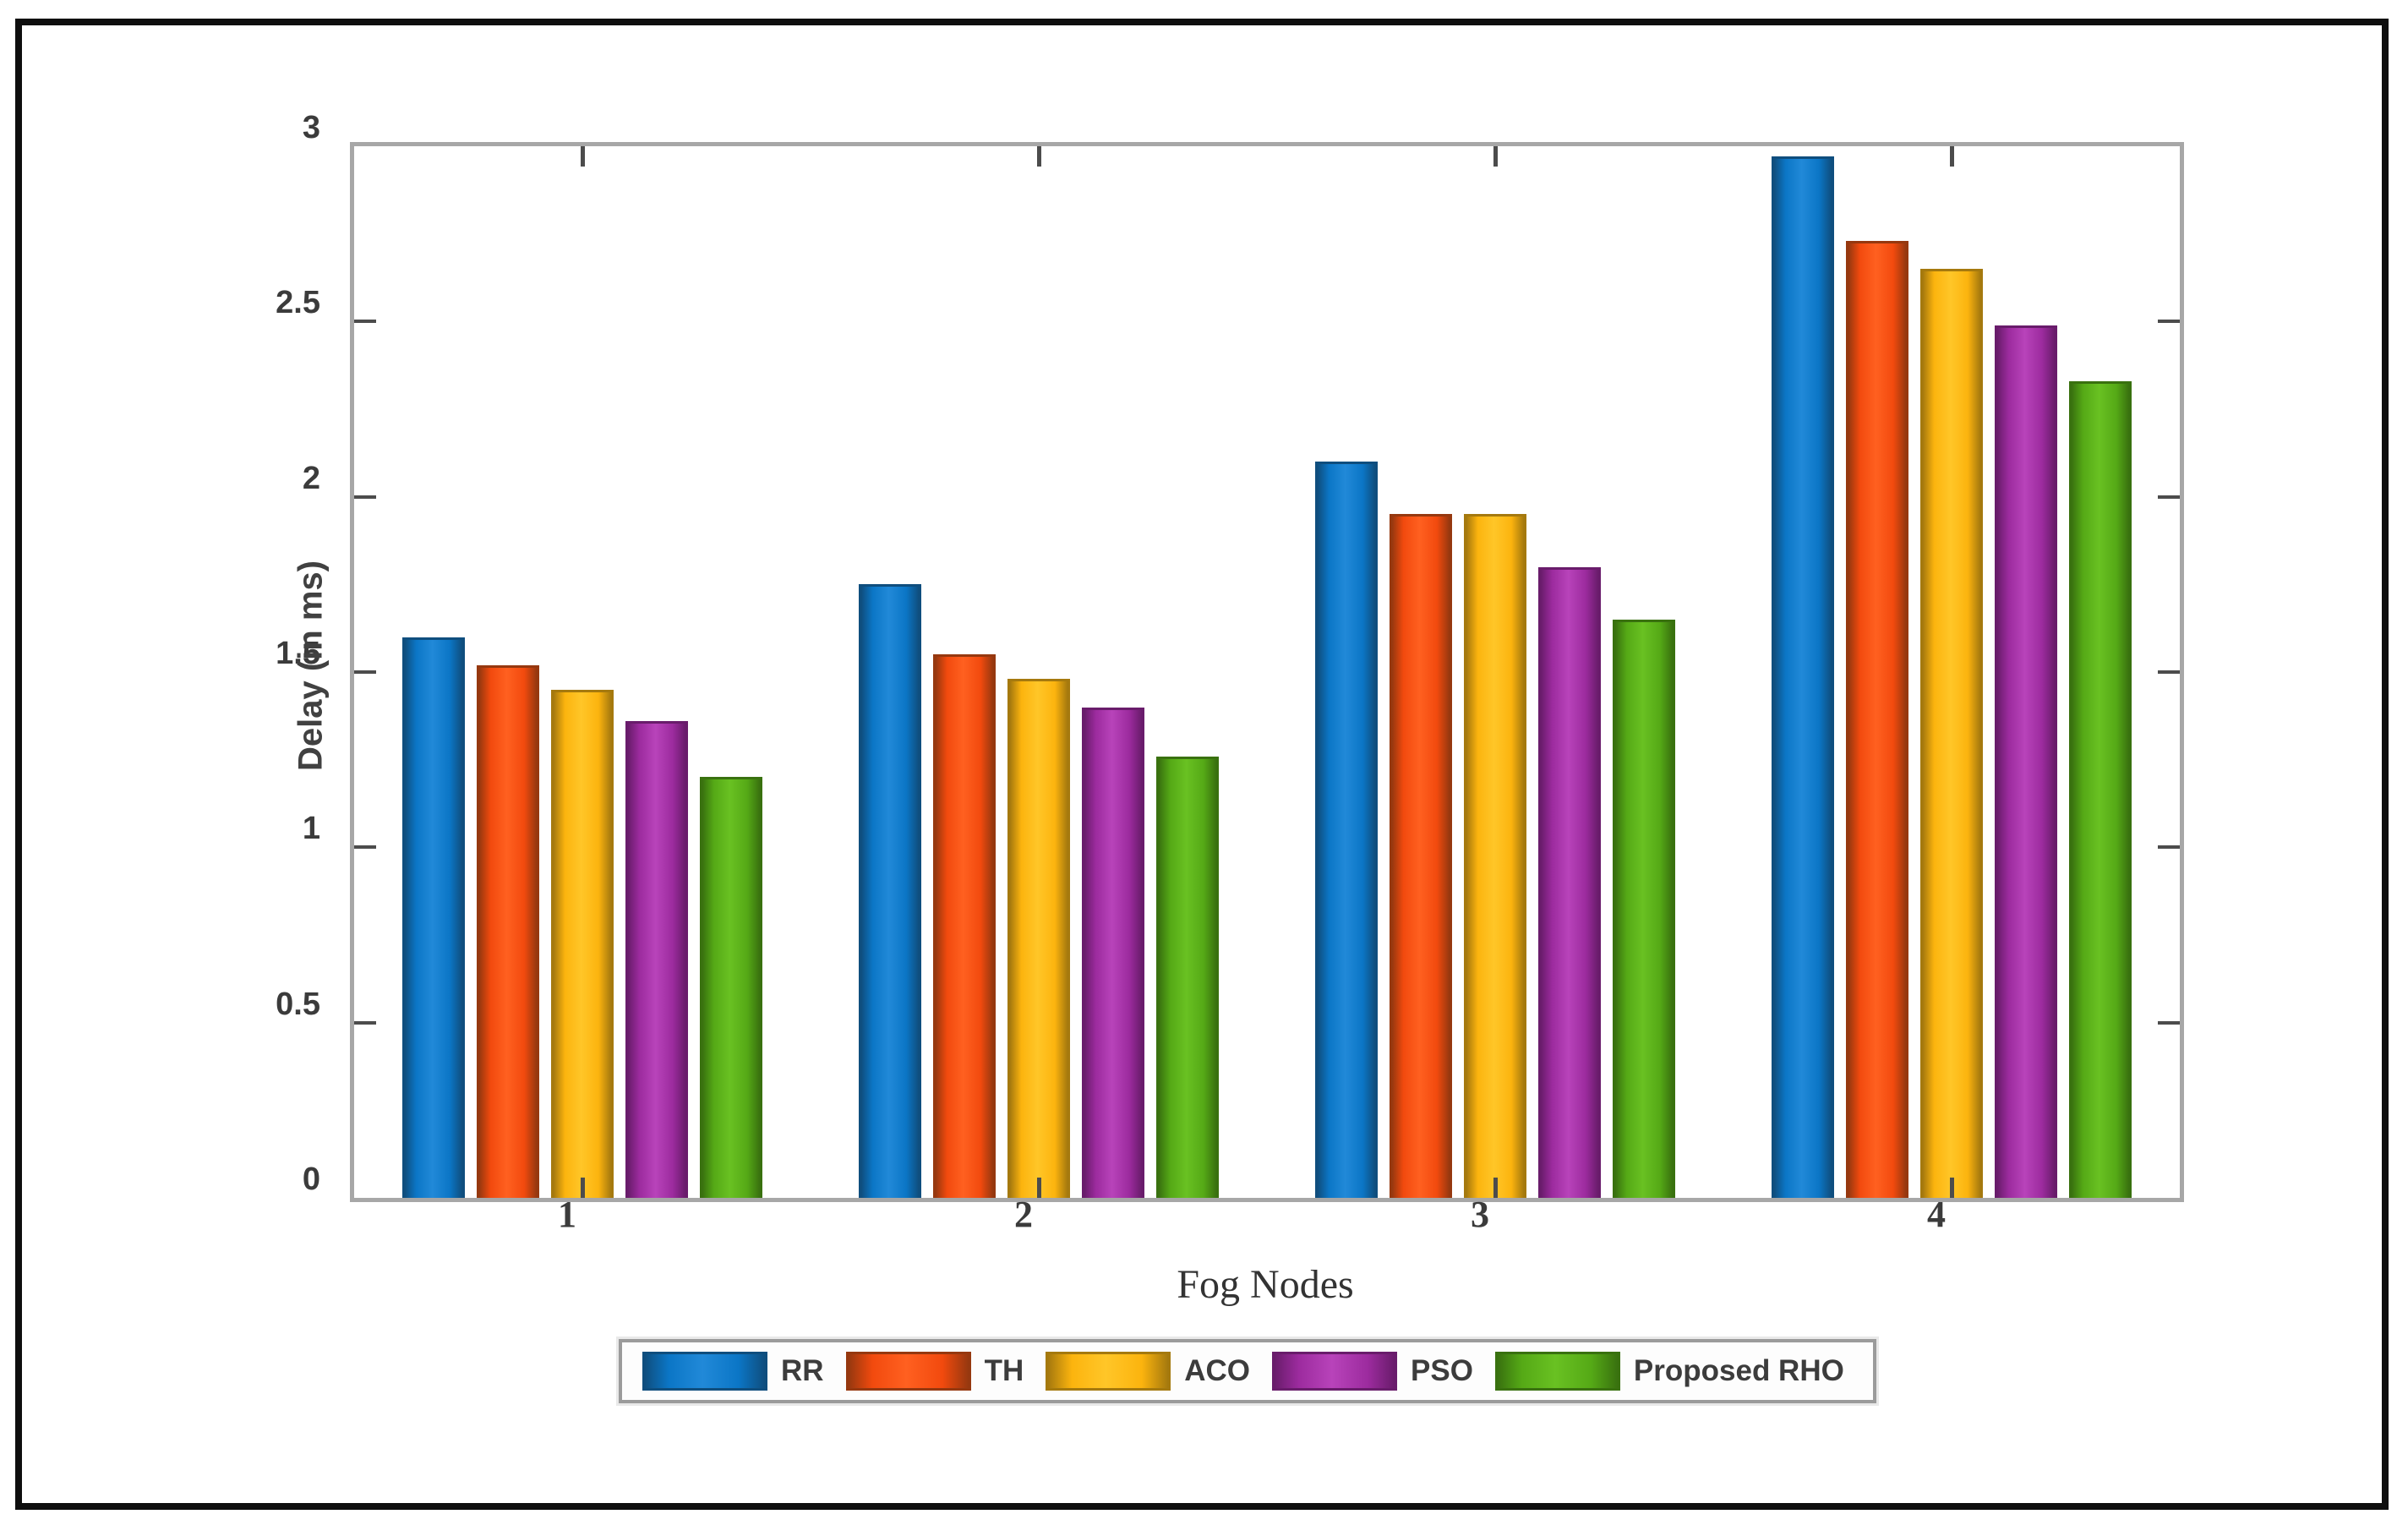 This screenshot has width=2408, height=1536. I want to click on legend-swatch-pso, so click(1334, 1371).